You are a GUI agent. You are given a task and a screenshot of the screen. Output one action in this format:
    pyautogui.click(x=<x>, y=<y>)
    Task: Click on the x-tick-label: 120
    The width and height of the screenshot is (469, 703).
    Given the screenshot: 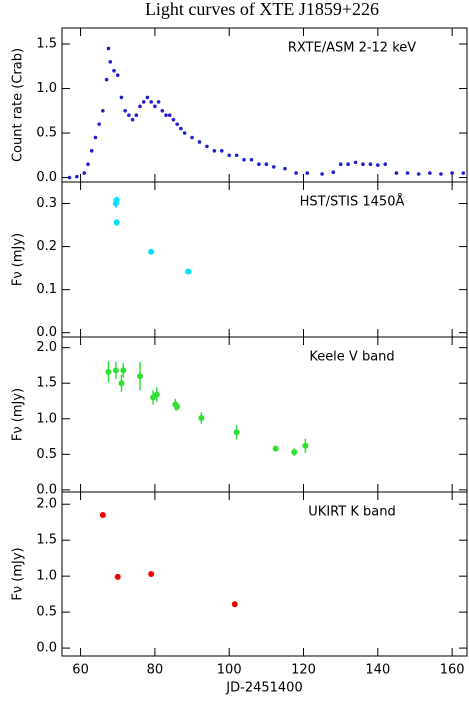 What is the action you would take?
    pyautogui.click(x=303, y=670)
    